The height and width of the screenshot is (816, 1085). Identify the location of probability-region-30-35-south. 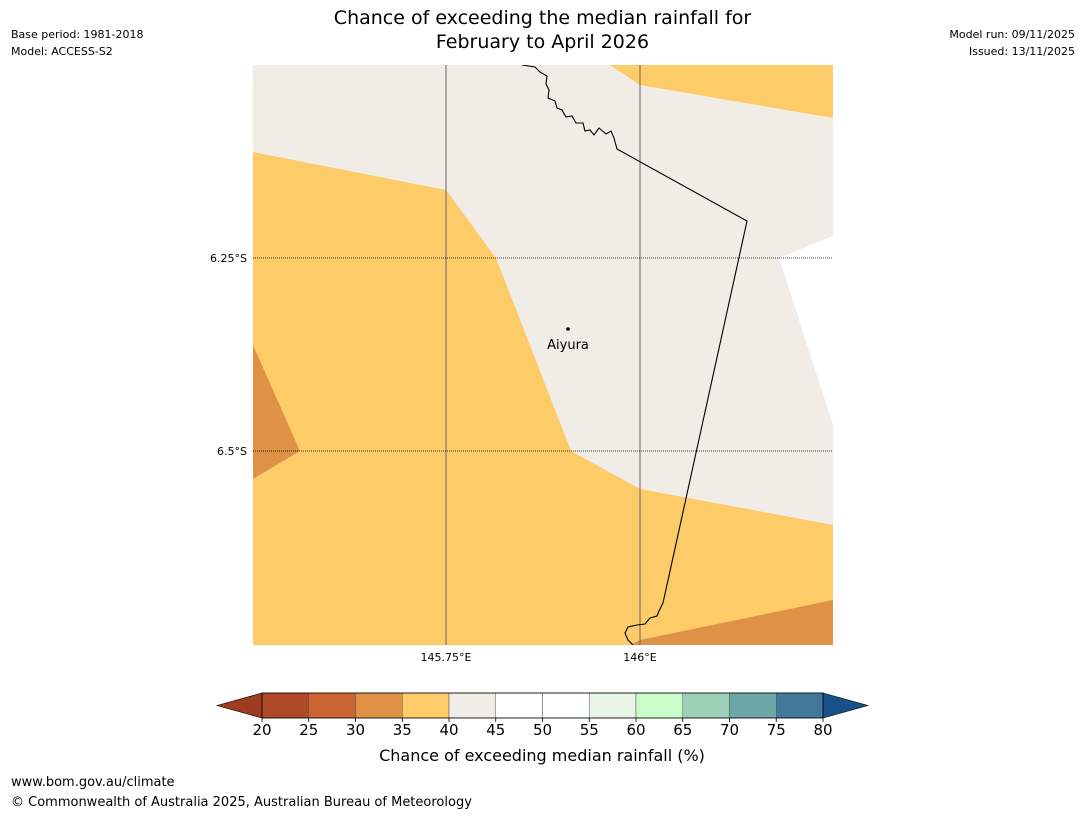
(731, 622).